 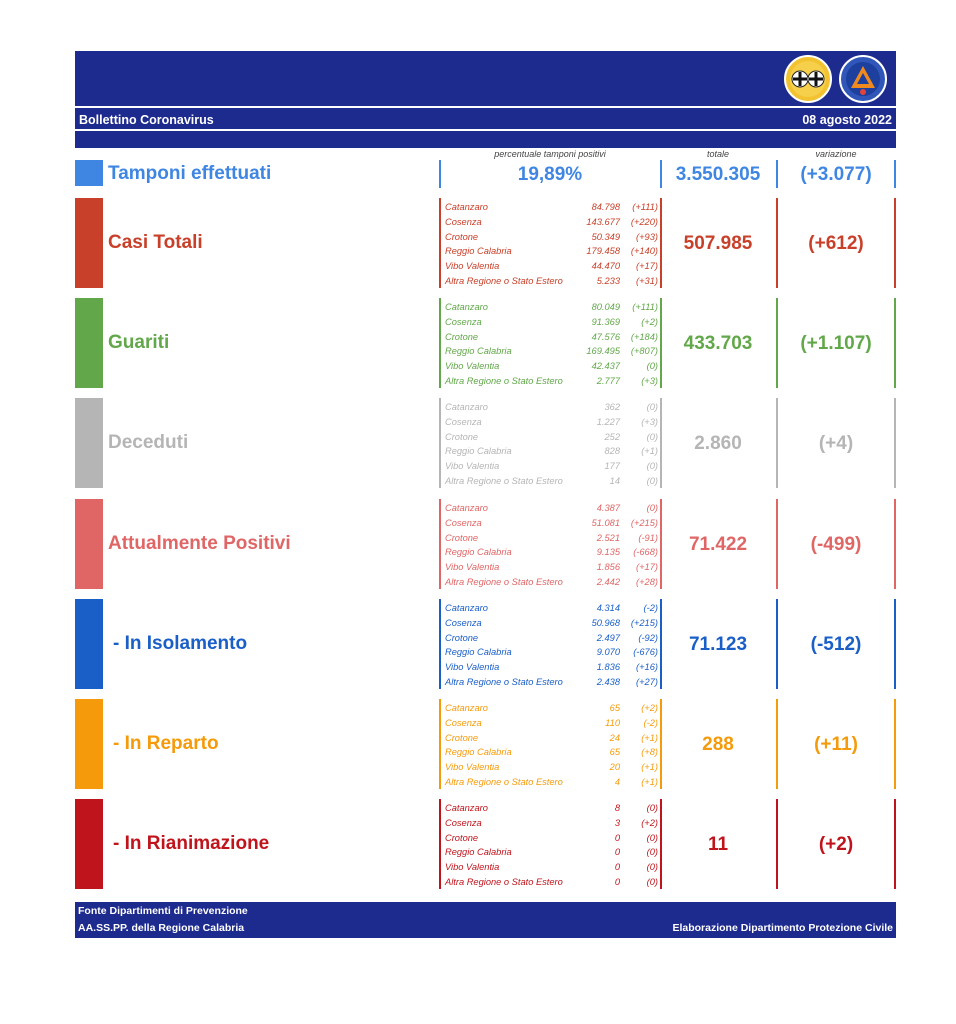 I want to click on province-row: Cosenza 91.369 (+2), so click(x=552, y=322).